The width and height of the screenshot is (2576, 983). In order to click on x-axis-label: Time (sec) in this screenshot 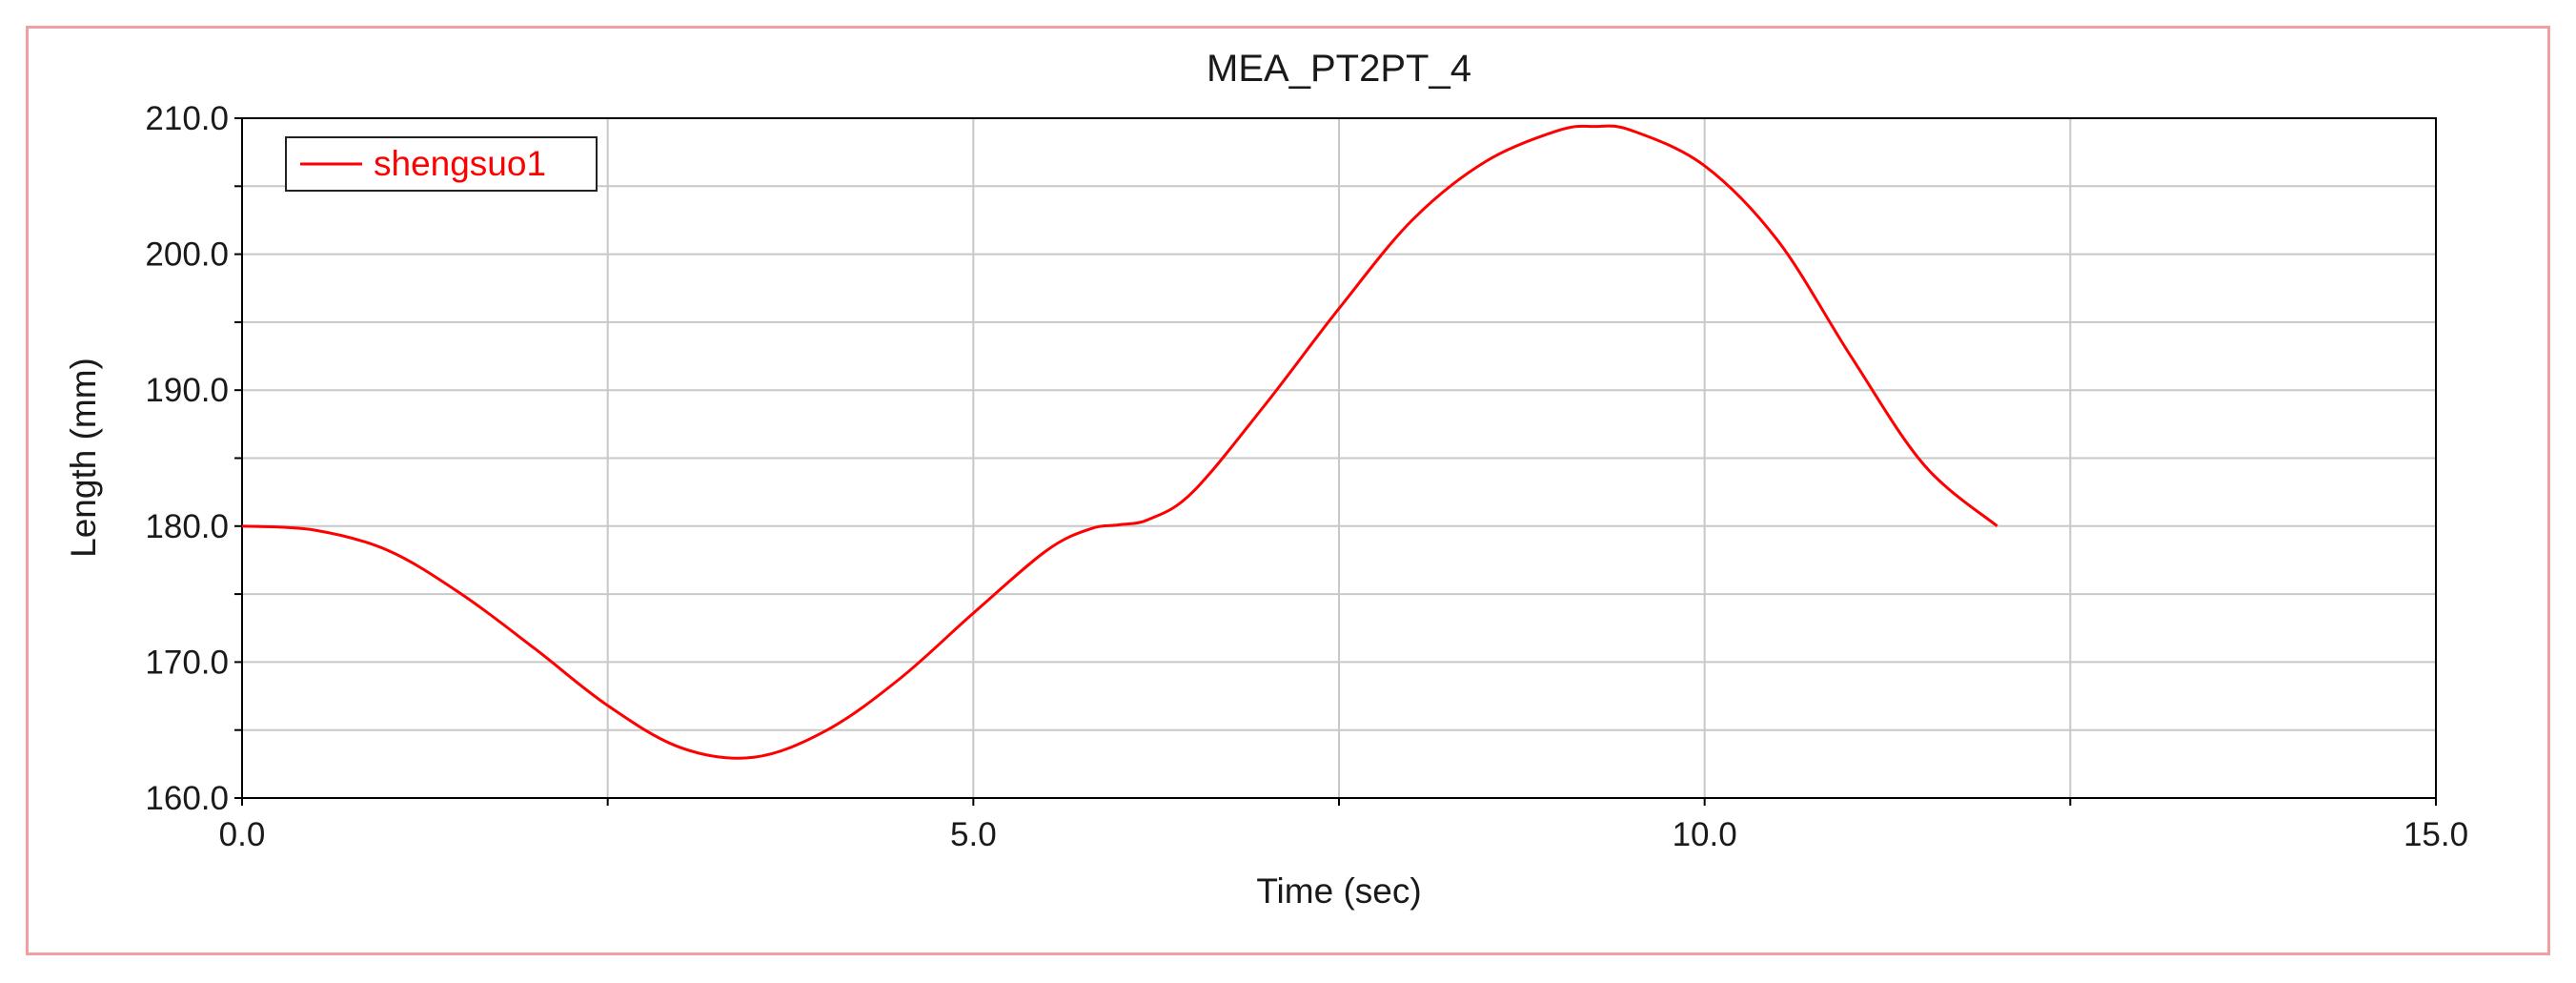, I will do `click(1339, 891)`.